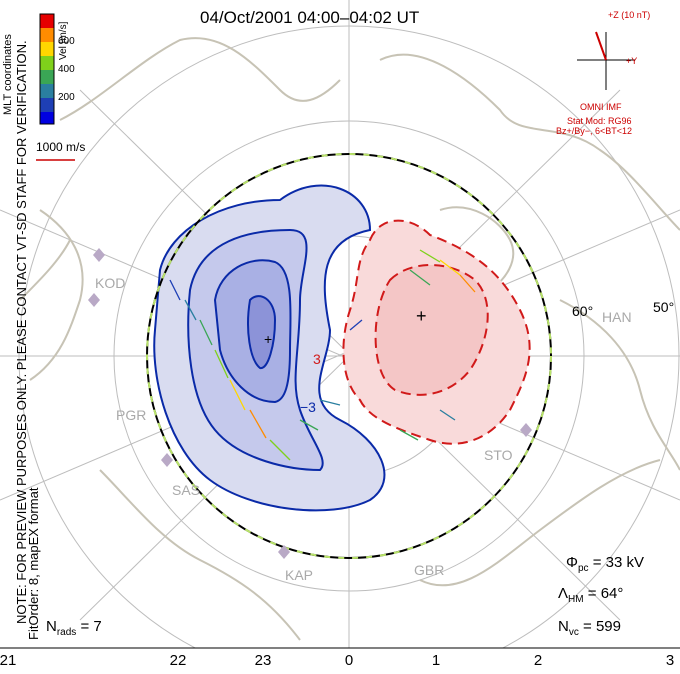 The width and height of the screenshot is (680, 674). What do you see at coordinates (349, 660) in the screenshot?
I see `mlt-tick: 0` at bounding box center [349, 660].